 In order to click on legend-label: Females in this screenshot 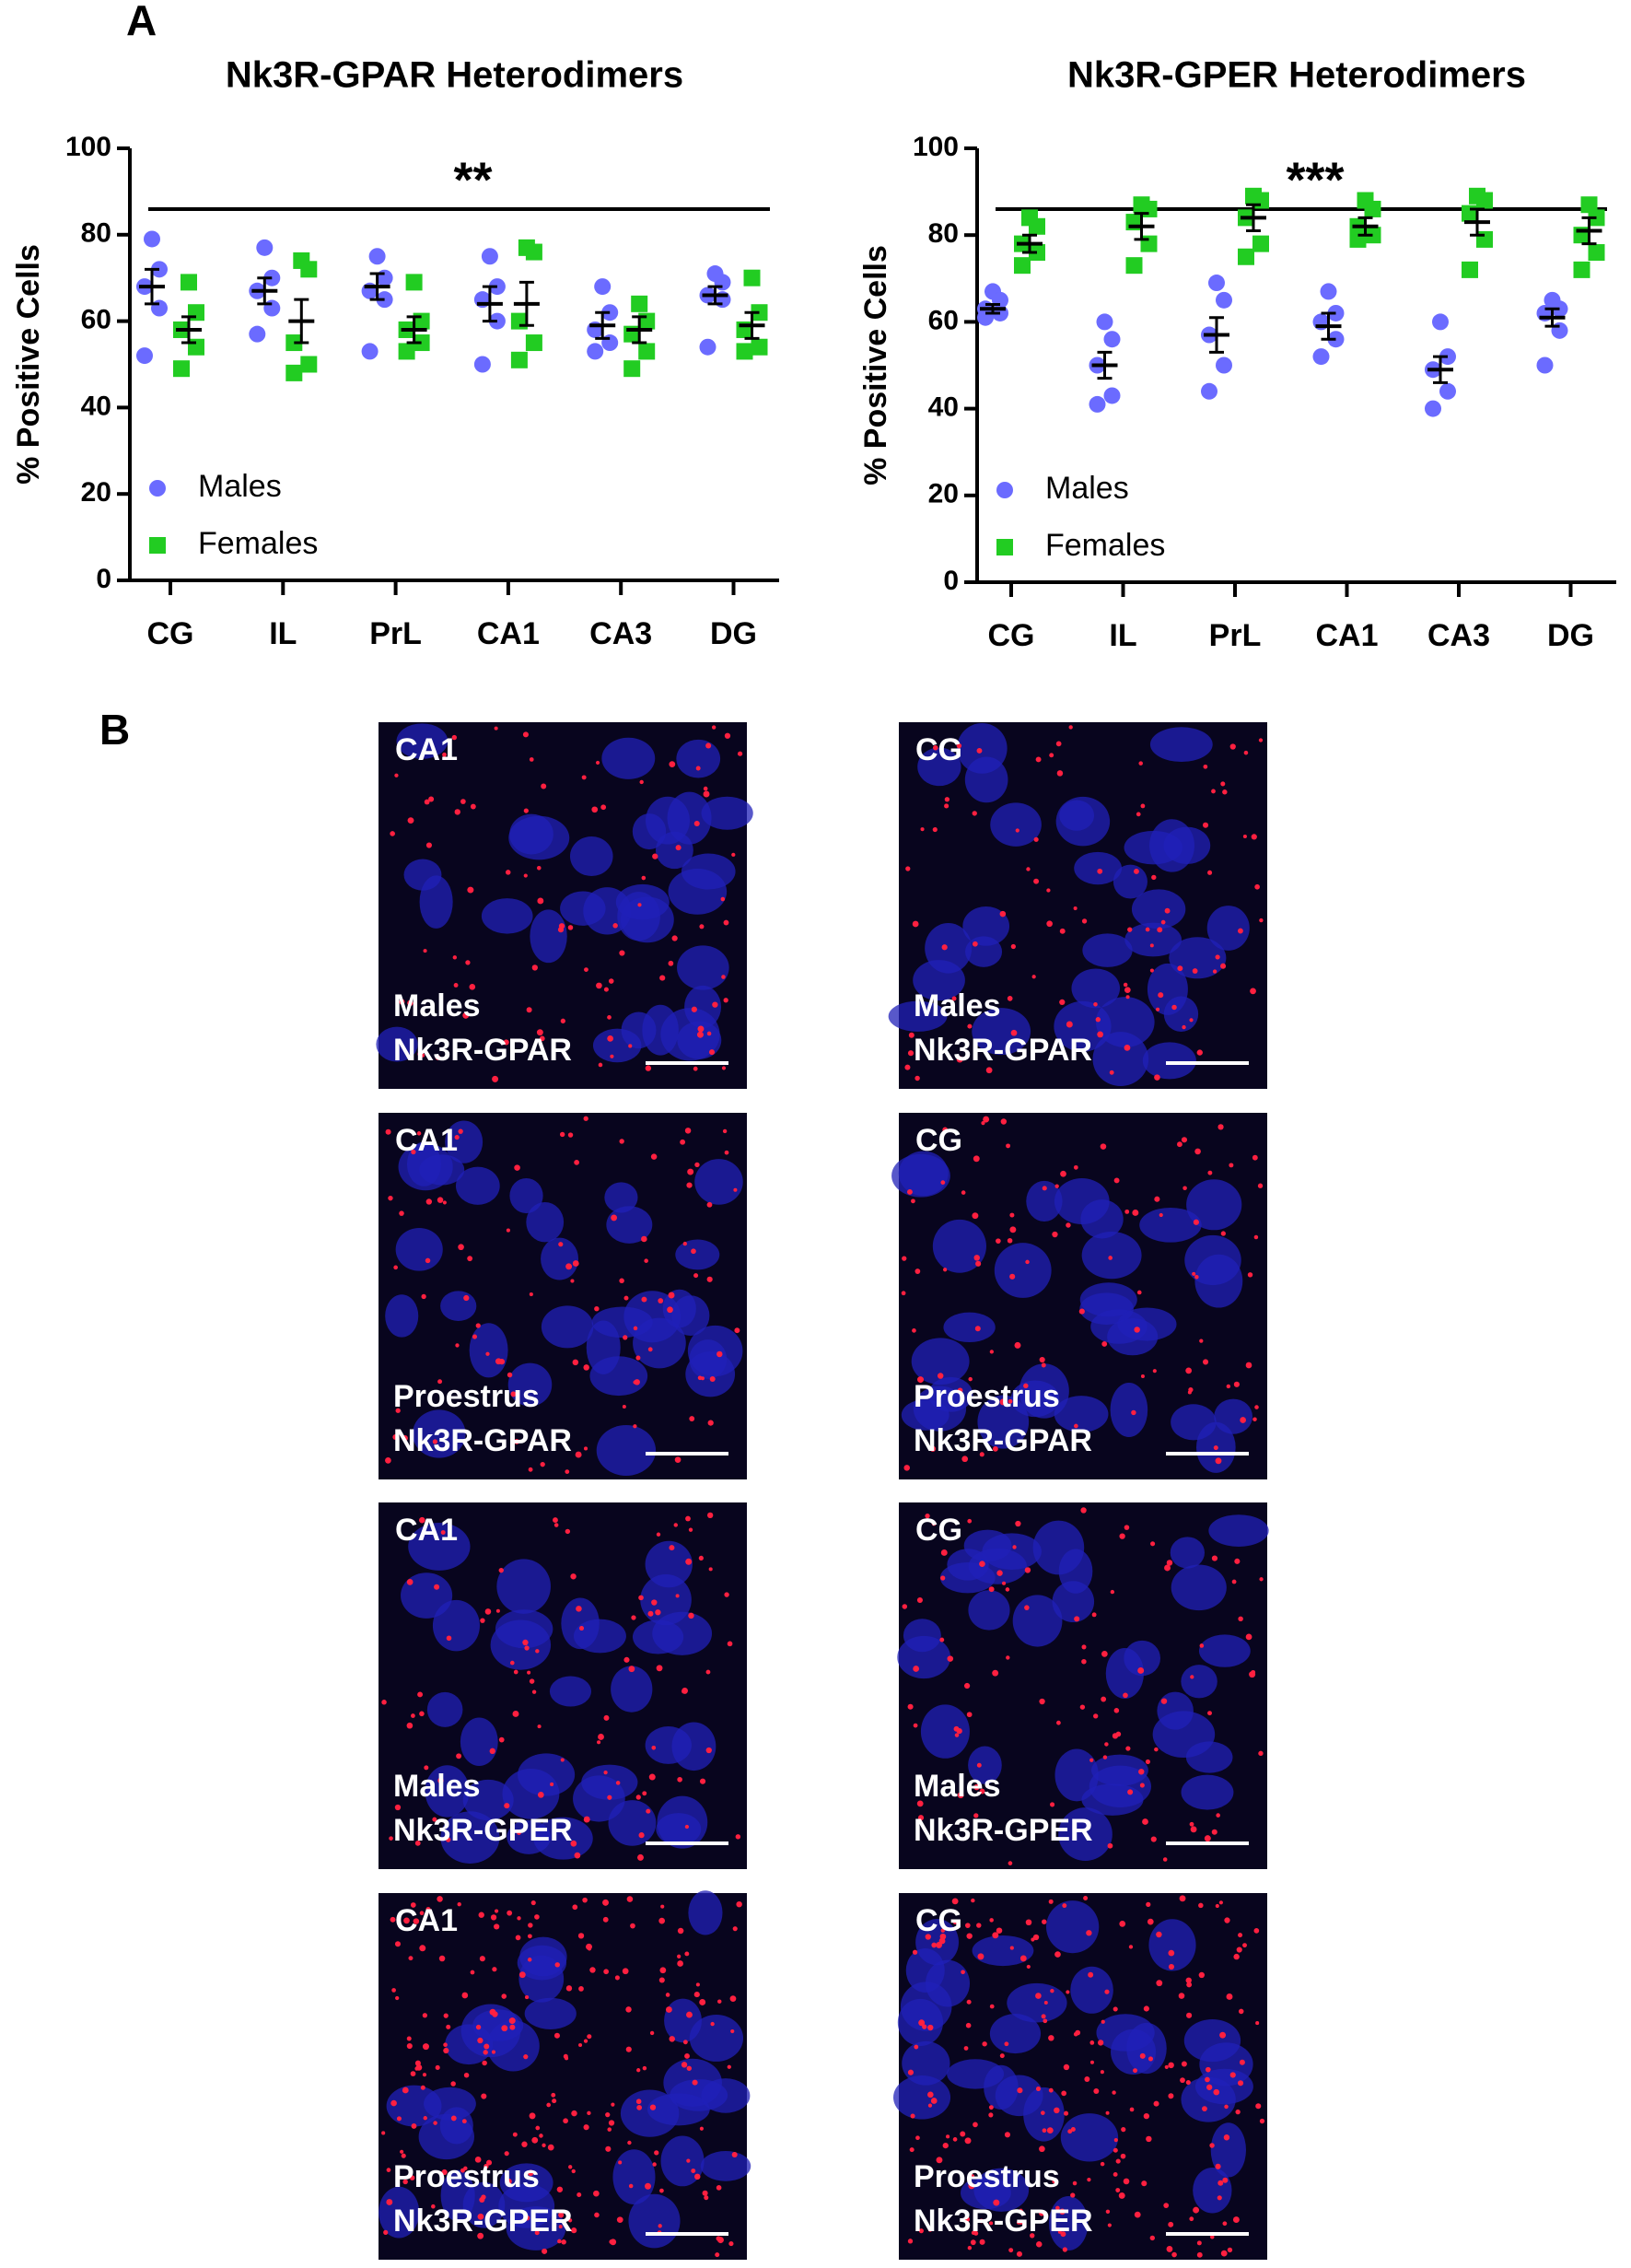, I will do `click(1105, 545)`.